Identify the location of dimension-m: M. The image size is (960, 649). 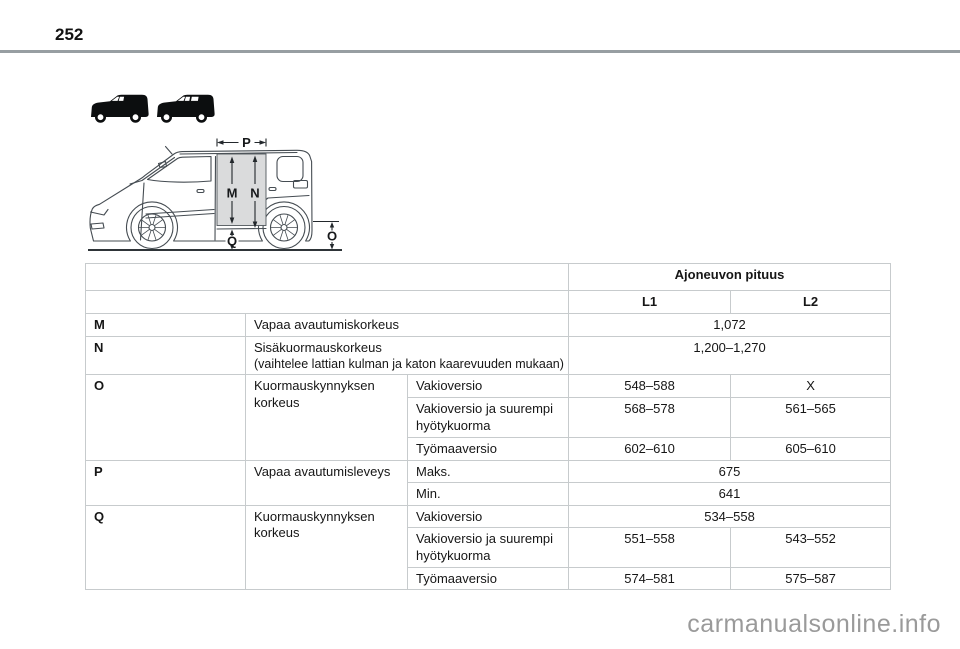
(232, 190).